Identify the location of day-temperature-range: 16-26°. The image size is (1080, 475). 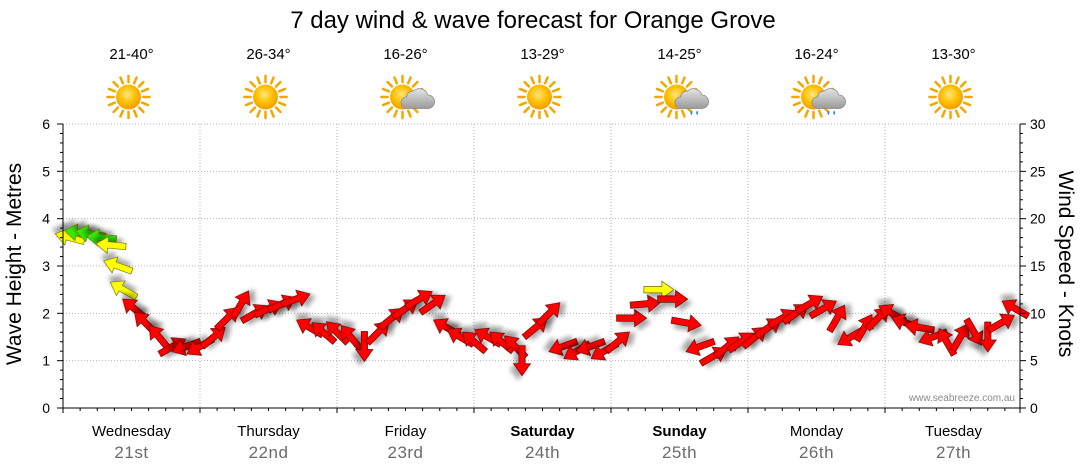
(405, 54).